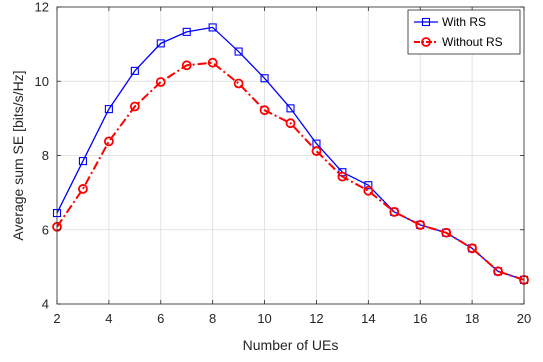 Image resolution: width=543 pixels, height=362 pixels. I want to click on legend-item: With RS, so click(450, 22).